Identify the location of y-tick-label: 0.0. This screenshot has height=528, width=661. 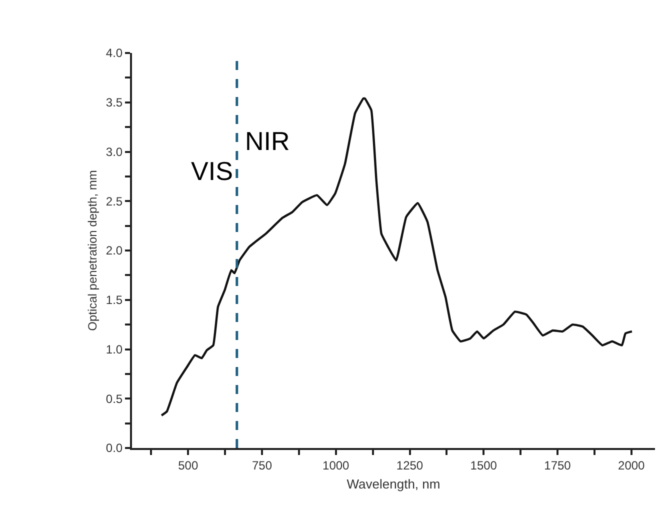
(114, 448).